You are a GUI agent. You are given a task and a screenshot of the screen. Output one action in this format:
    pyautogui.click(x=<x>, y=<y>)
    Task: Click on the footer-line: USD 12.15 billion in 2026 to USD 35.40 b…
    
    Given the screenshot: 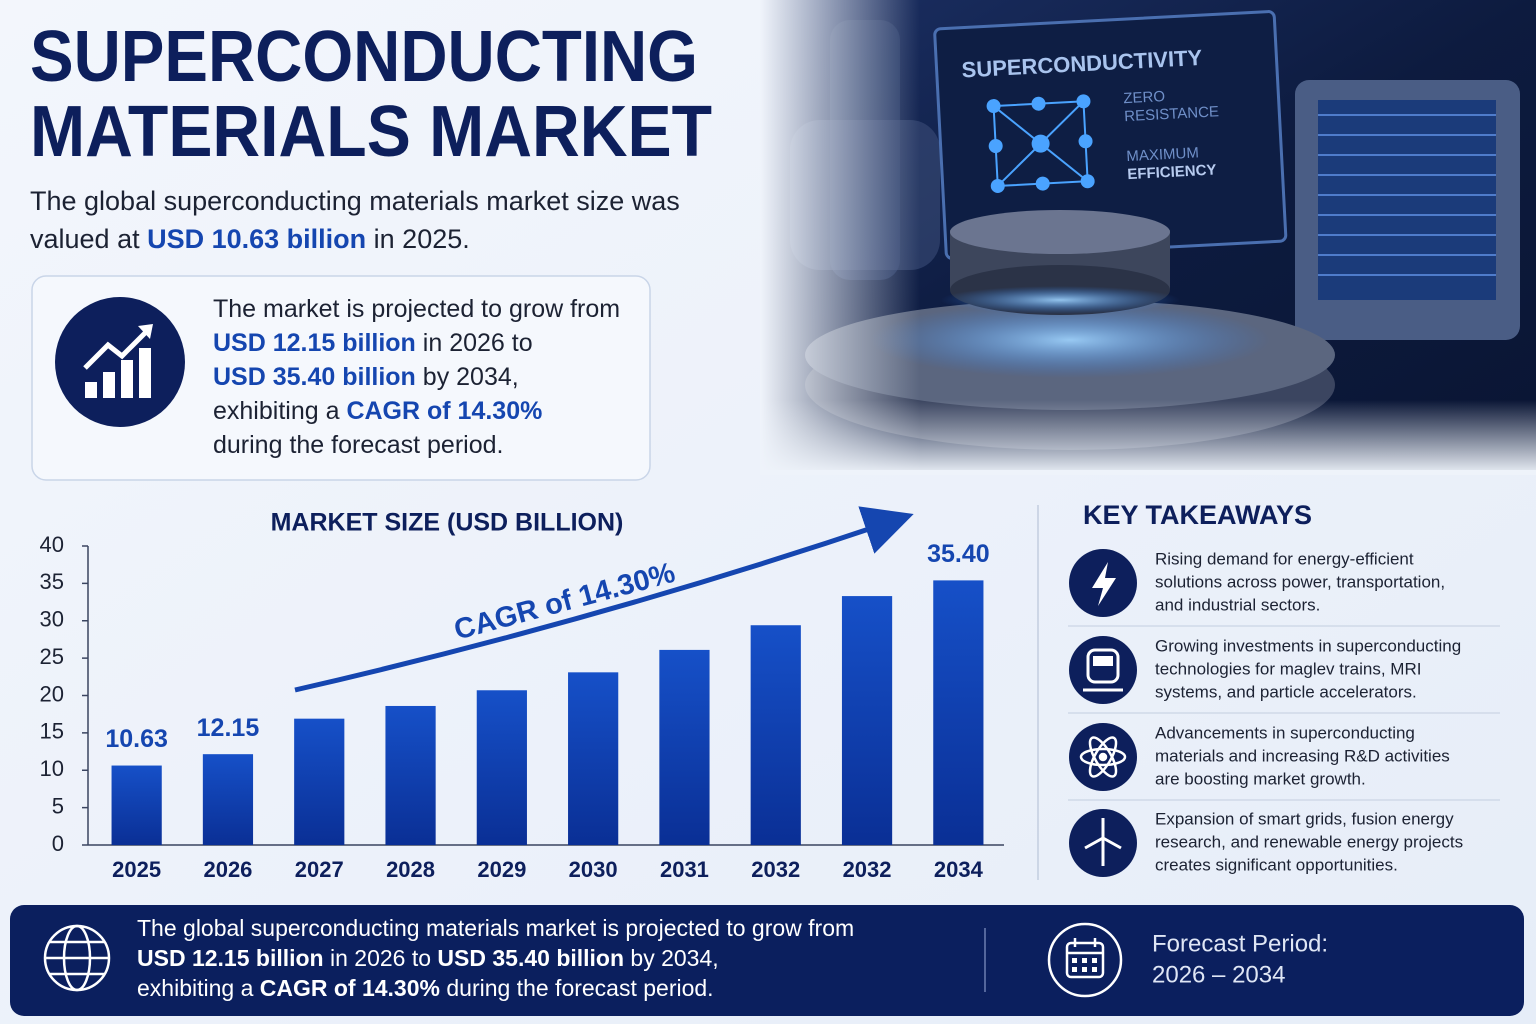 What is the action you would take?
    pyautogui.click(x=428, y=958)
    